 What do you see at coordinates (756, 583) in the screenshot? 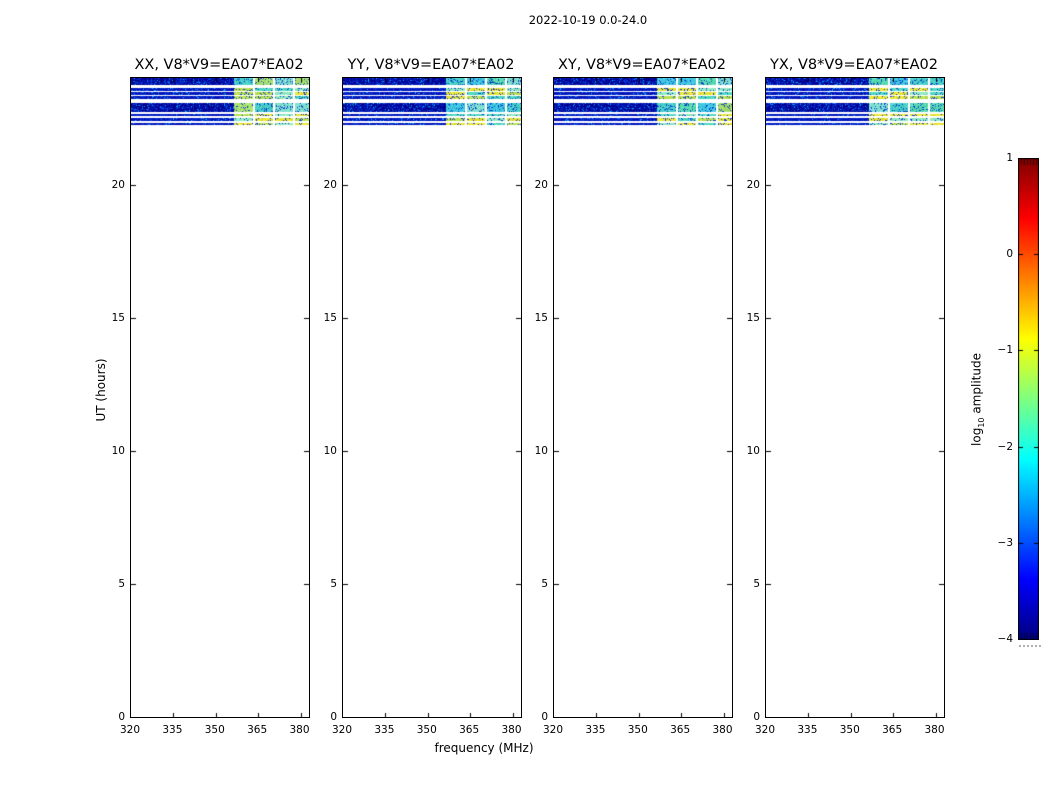
I see `y-tick-label-yx-5: 5` at bounding box center [756, 583].